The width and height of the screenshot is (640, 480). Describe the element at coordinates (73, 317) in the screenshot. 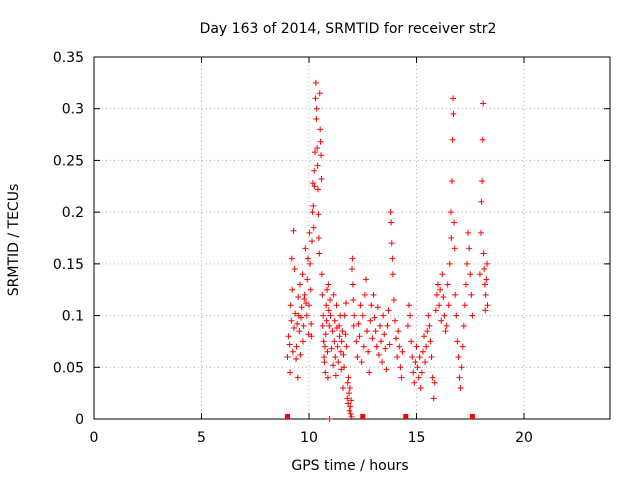

I see `y-tick-label: 0.1` at that location.